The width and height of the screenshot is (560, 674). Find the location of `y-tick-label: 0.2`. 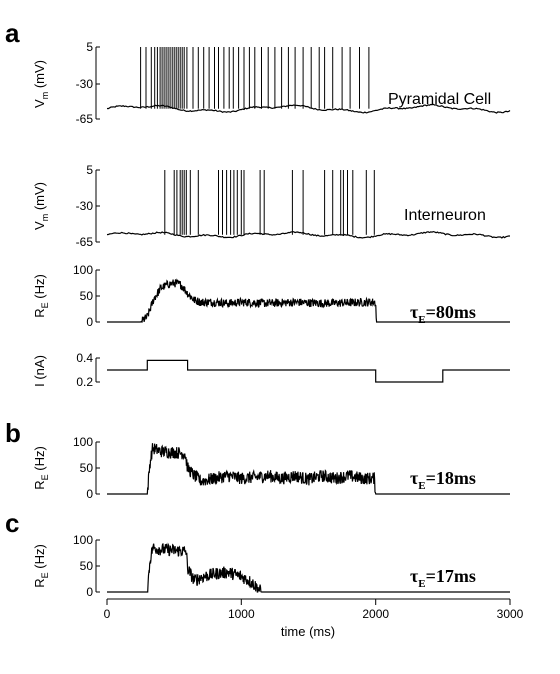

y-tick-label: 0.2 is located at coordinates (84, 382).